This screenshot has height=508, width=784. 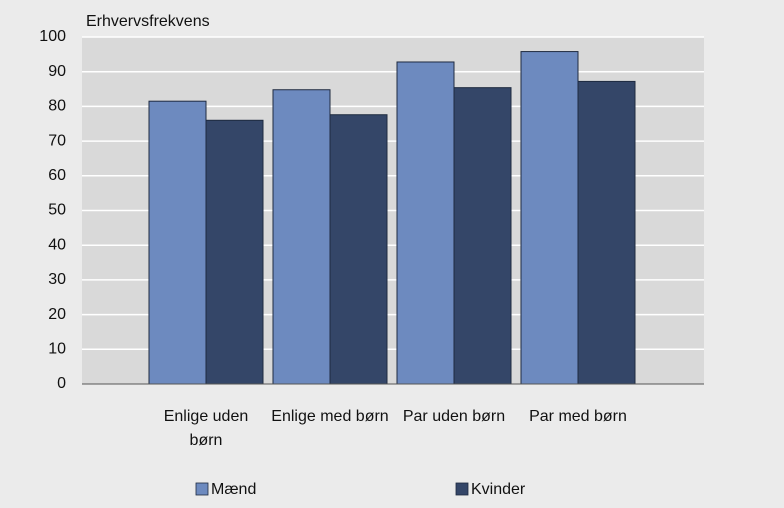 What do you see at coordinates (148, 21) in the screenshot?
I see `y-axis-label: Erhvervsfrekvens` at bounding box center [148, 21].